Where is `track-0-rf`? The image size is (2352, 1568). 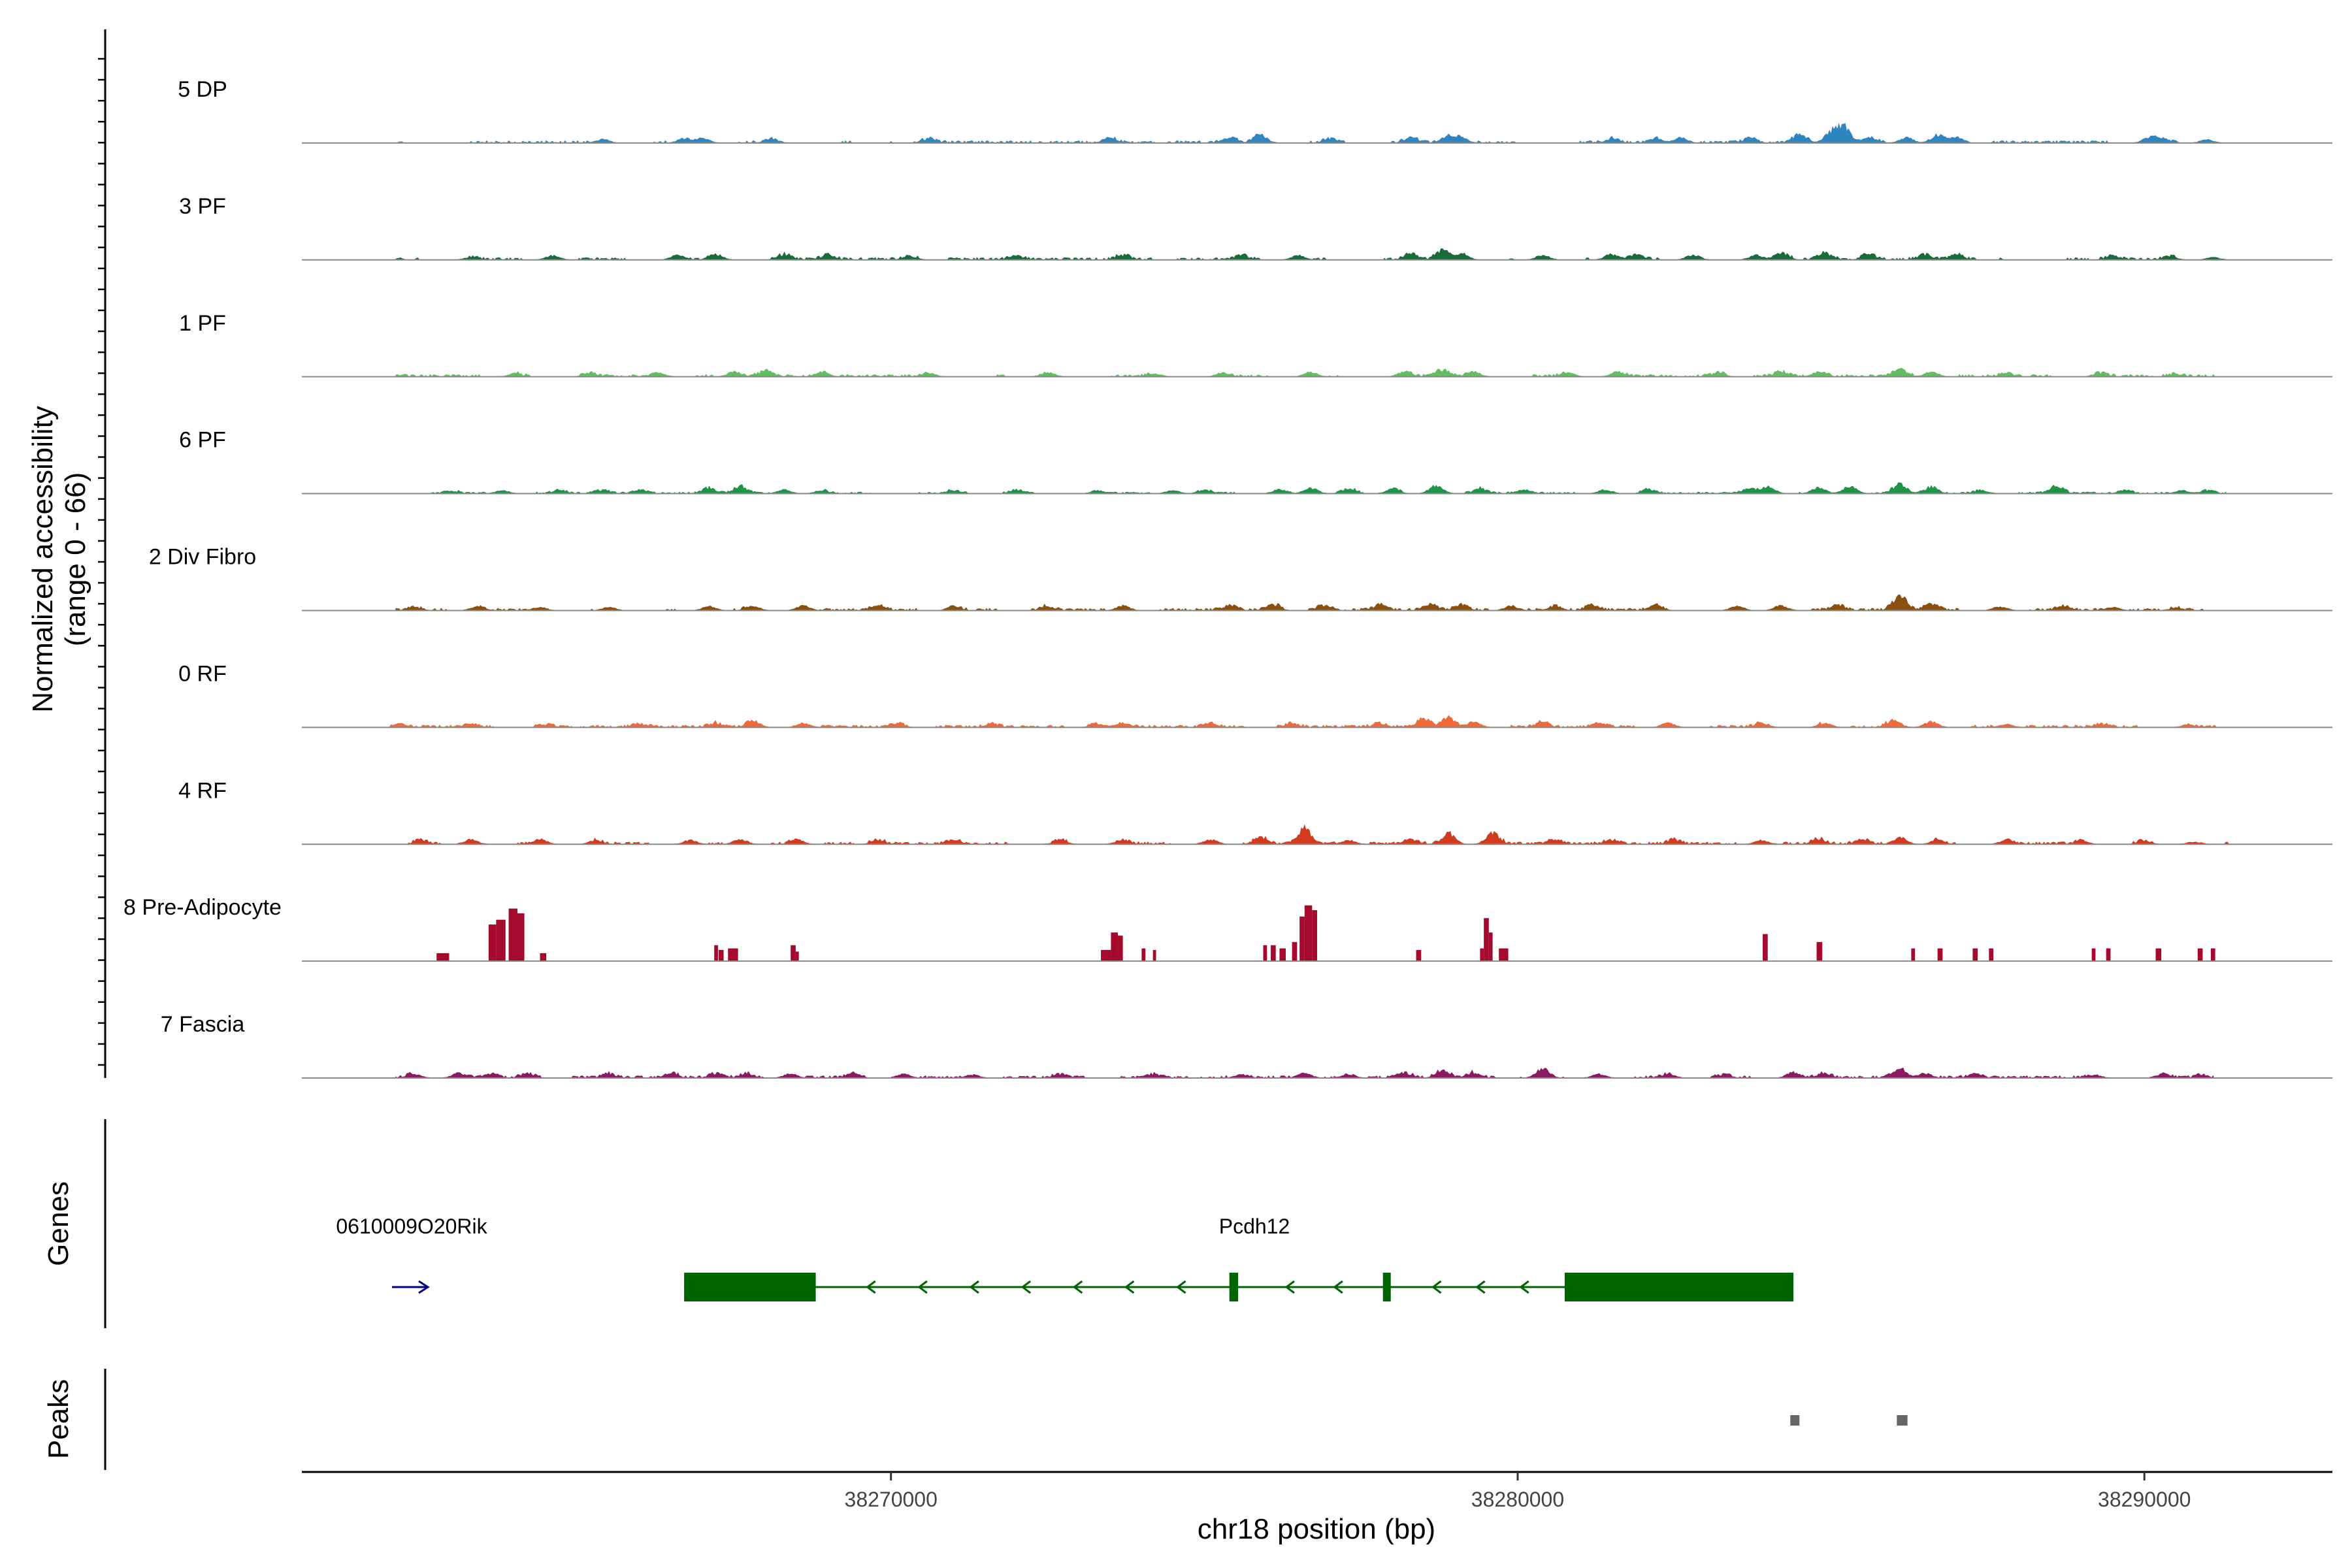
track-0-rf is located at coordinates (1317, 721).